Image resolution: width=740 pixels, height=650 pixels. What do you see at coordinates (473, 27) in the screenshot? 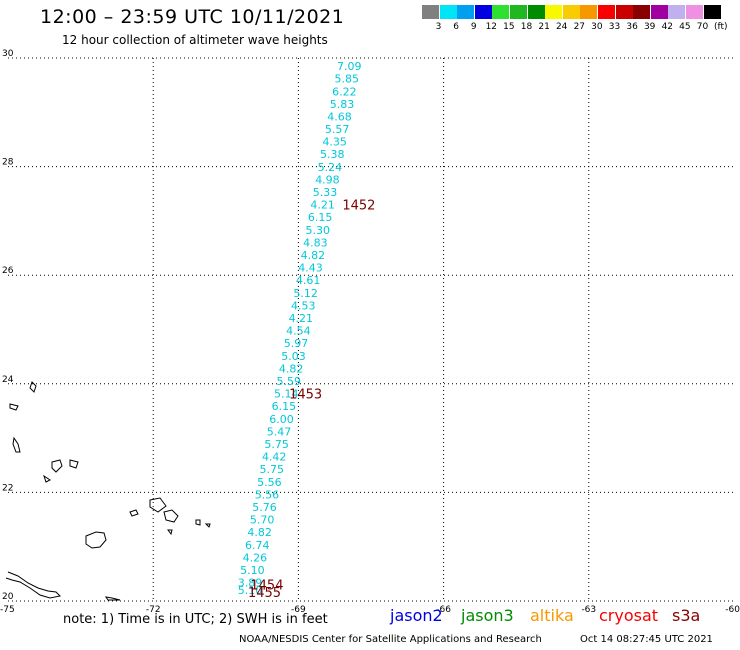
I see `legend-level-label: 9` at bounding box center [473, 27].